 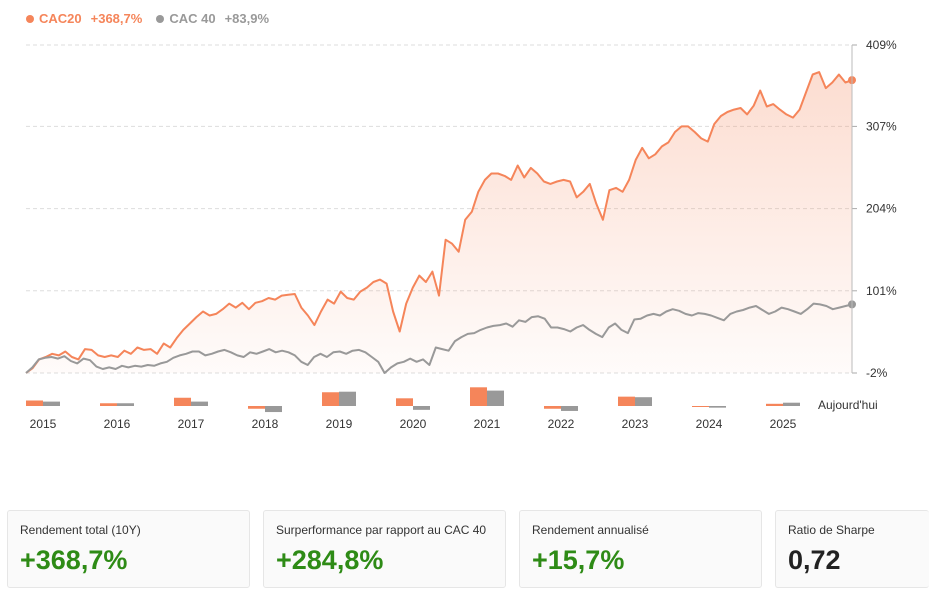 What do you see at coordinates (877, 373) in the screenshot?
I see `y-tick-label: -2%` at bounding box center [877, 373].